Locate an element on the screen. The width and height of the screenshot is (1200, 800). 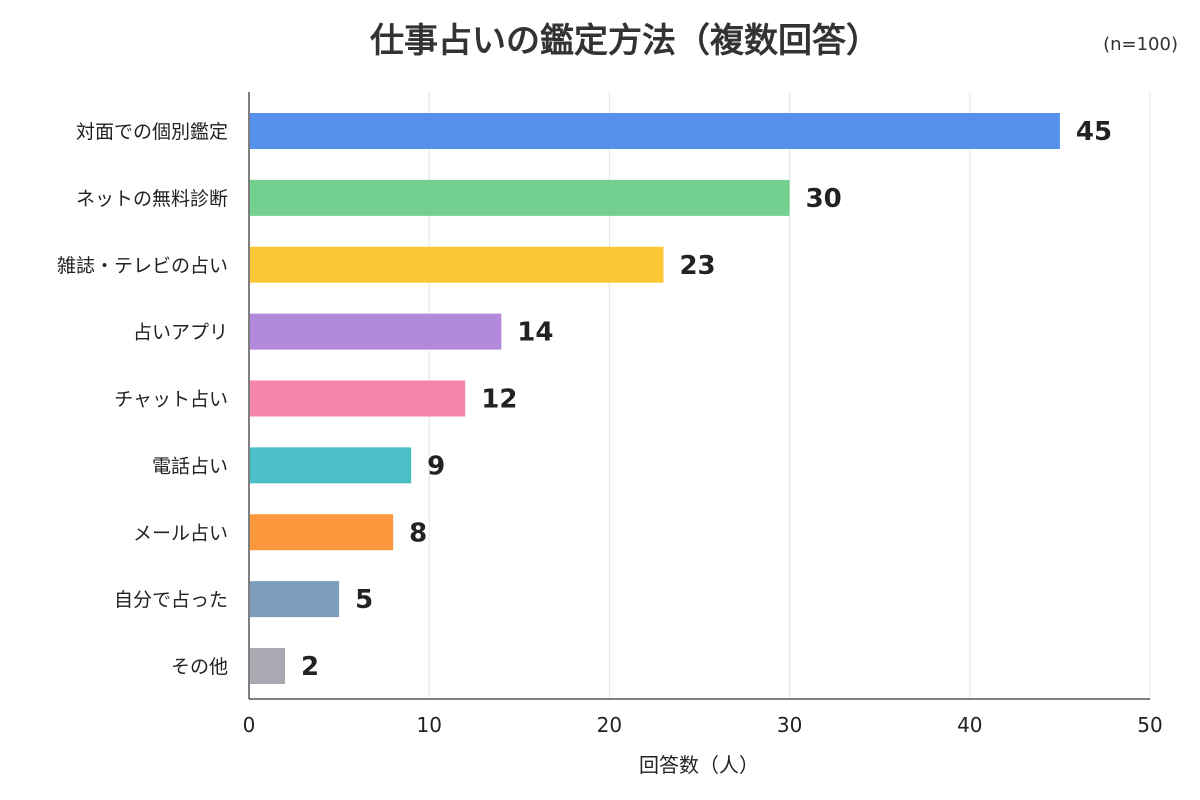
x-tick-label-20: 20 is located at coordinates (609, 725).